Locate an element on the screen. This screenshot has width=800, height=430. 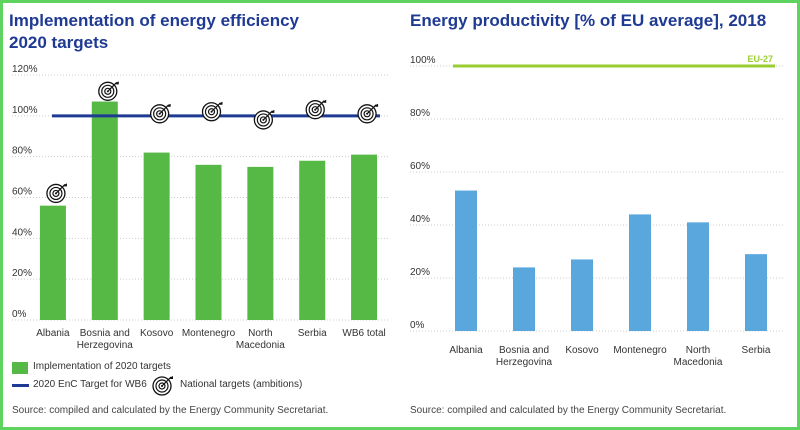
legend-target-line-label: 2020 EnC Target for WB6 is located at coordinates (90, 384).